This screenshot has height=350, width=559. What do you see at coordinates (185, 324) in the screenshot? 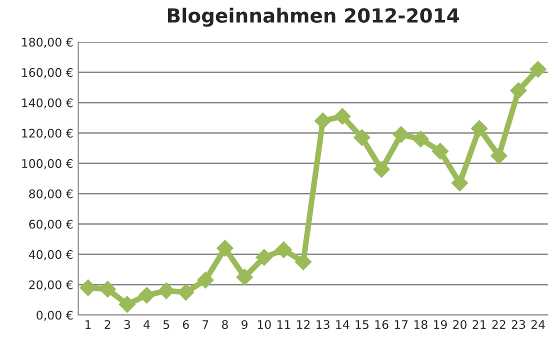
I see `x-tick-label: 6` at bounding box center [185, 324].